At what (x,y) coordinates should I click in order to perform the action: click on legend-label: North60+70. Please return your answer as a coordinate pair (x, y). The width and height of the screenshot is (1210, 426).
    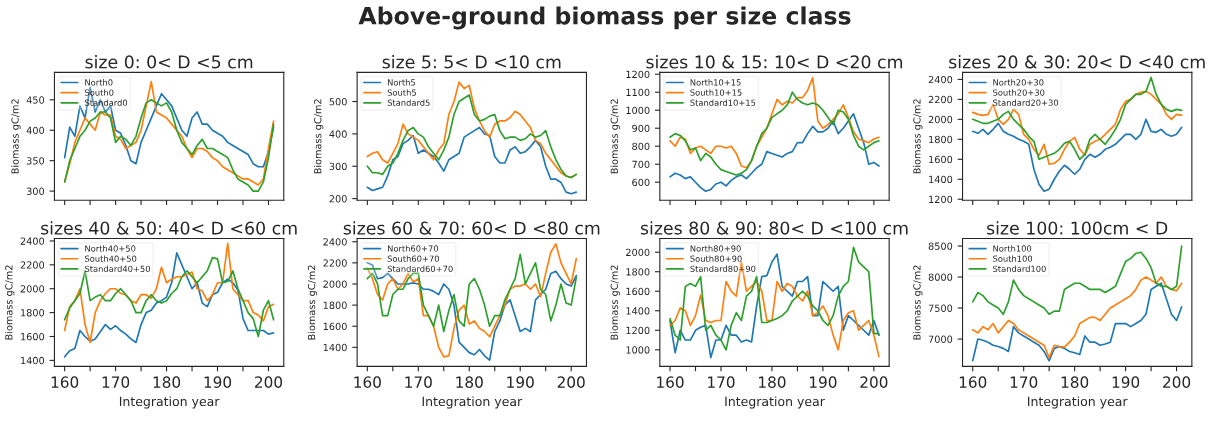
    Looking at the image, I should click on (413, 248).